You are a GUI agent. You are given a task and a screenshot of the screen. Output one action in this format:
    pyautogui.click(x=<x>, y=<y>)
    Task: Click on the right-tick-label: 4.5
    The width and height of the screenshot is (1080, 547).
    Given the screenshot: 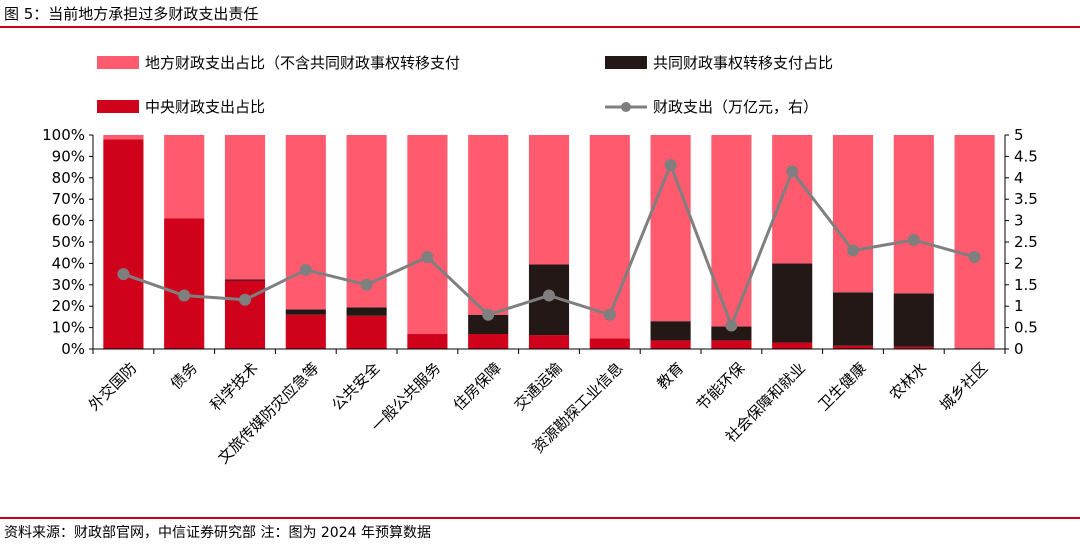 What is the action you would take?
    pyautogui.click(x=1026, y=156)
    